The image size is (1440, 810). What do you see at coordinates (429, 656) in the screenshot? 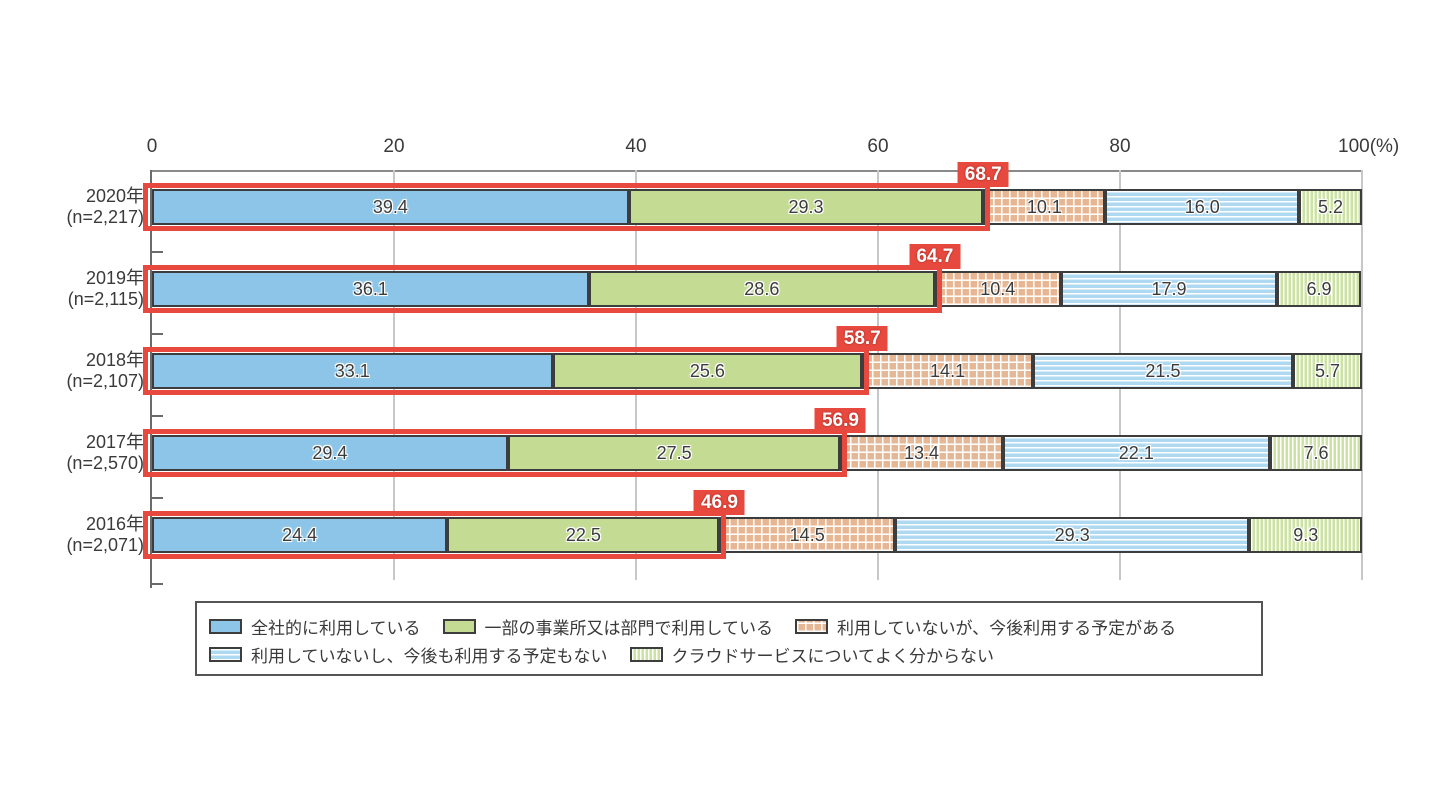
I see `legend-label: 利用していないし、今後も利用する予定もない` at bounding box center [429, 656].